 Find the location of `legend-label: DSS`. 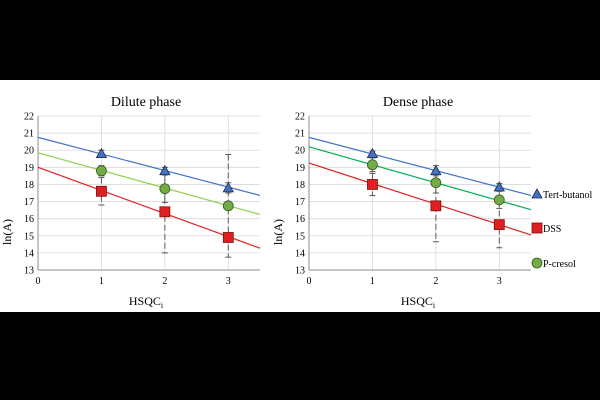

legend-label: DSS is located at coordinates (552, 229).